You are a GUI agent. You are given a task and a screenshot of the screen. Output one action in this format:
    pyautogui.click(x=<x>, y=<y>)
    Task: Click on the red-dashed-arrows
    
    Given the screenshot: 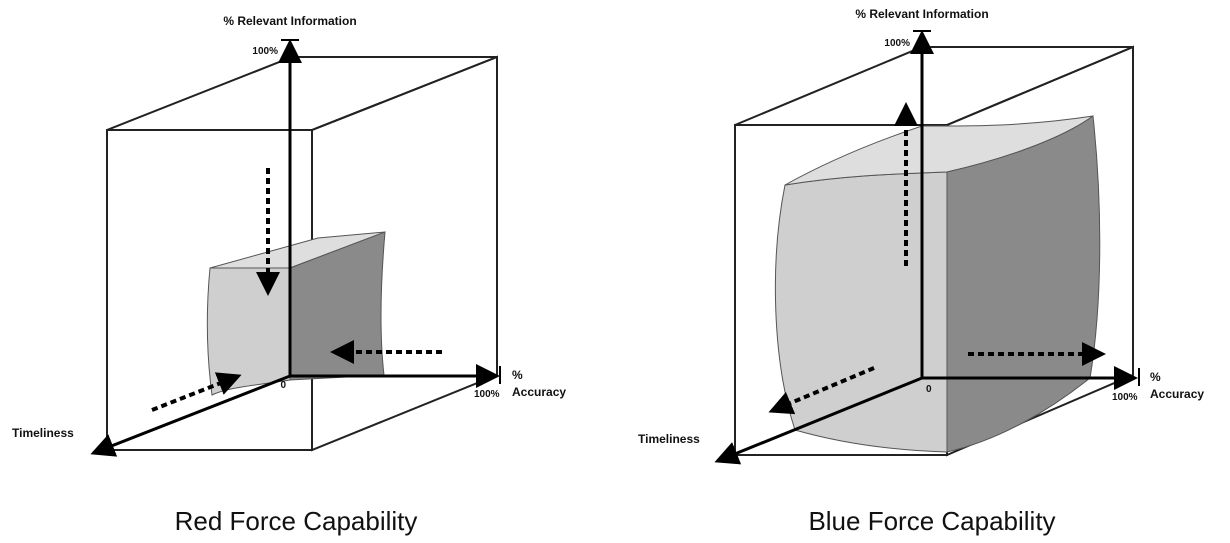 What is the action you would take?
    pyautogui.click(x=296, y=290)
    